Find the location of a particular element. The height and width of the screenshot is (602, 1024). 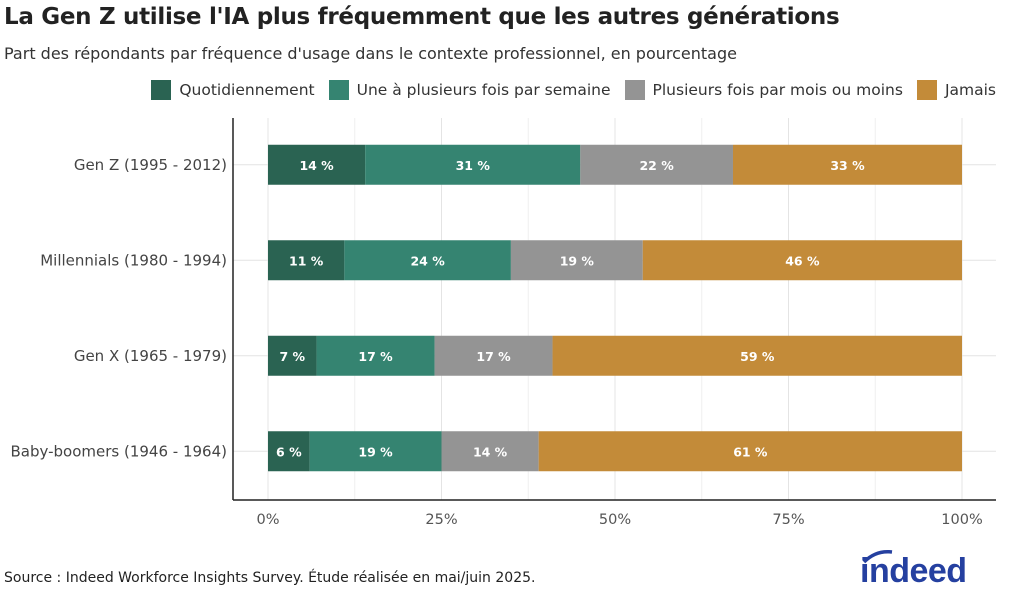

data-label: 11 % is located at coordinates (306, 260).